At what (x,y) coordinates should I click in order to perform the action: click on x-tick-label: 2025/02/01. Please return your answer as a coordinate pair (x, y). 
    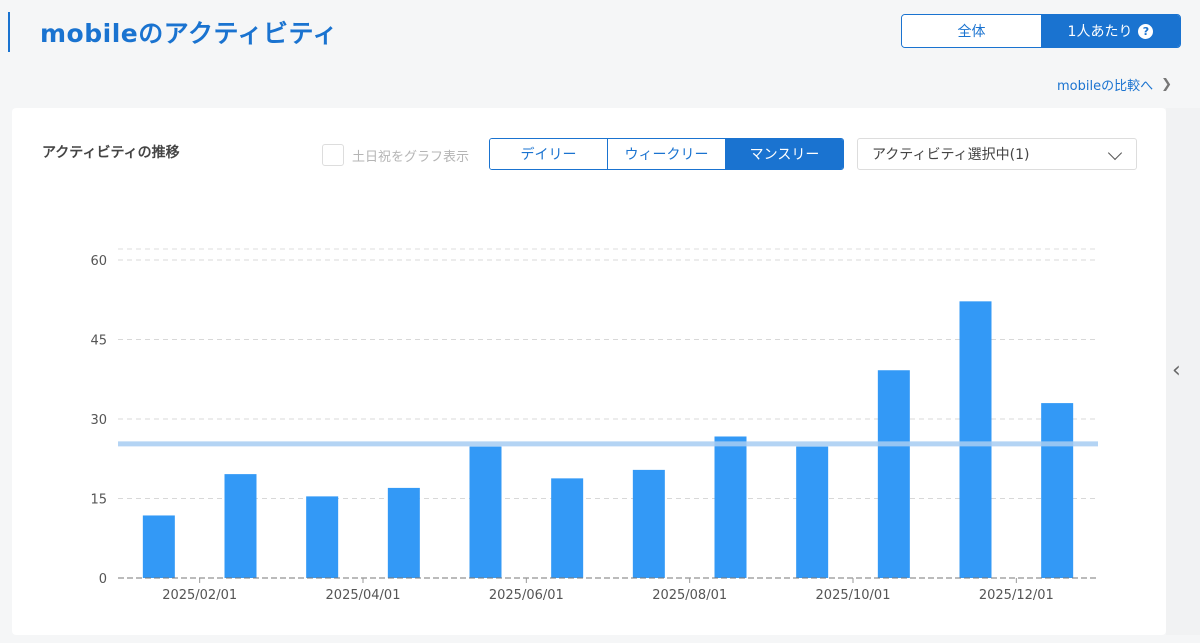
    Looking at the image, I should click on (199, 595).